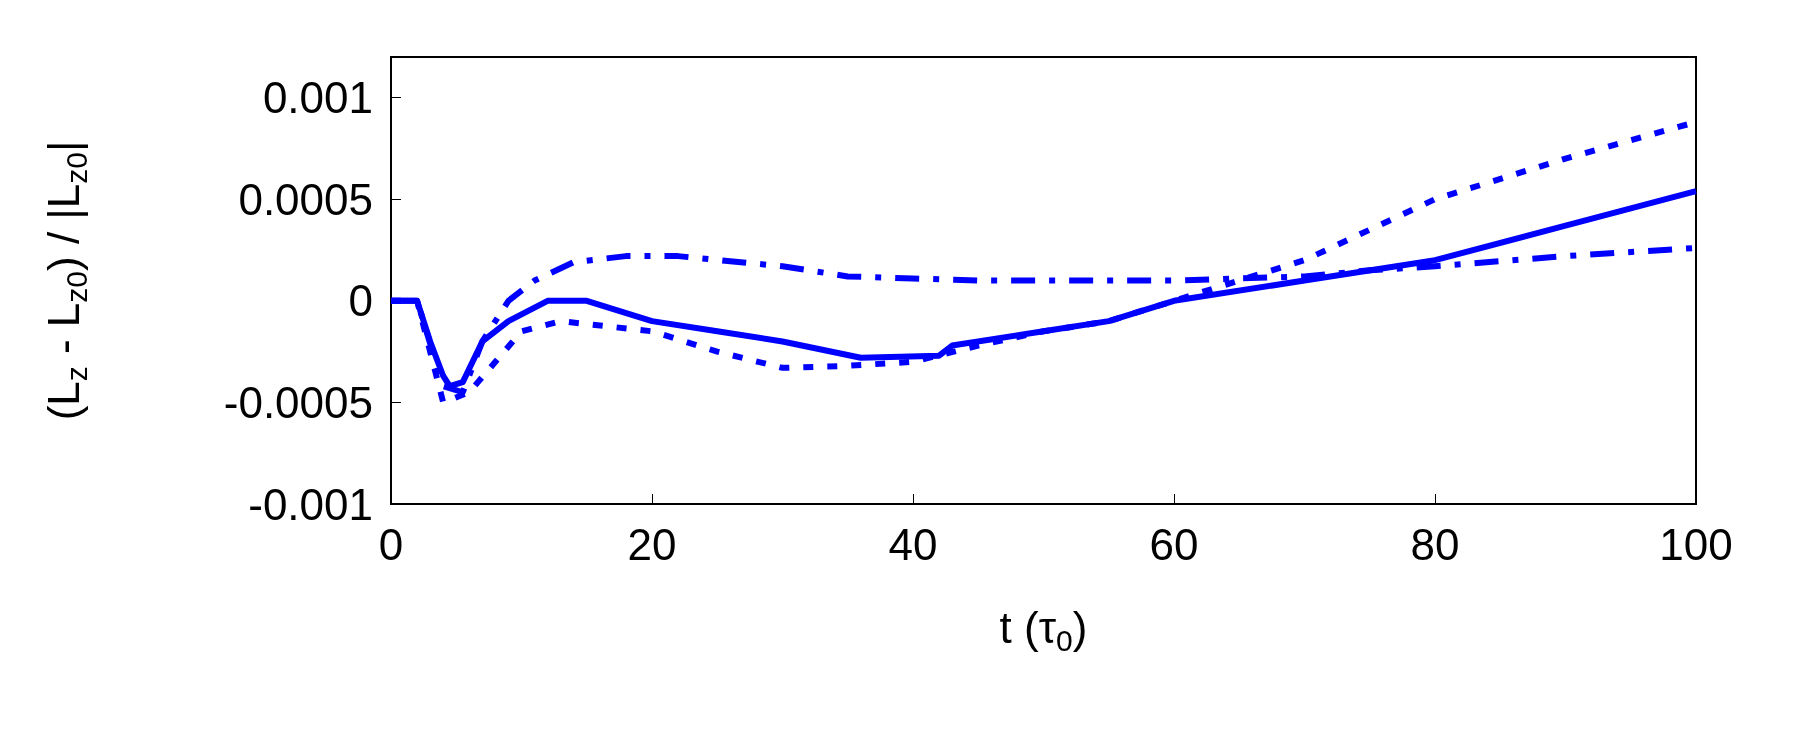 This screenshot has height=750, width=1800. What do you see at coordinates (305, 199) in the screenshot?
I see `y-tick-label: 0.0005` at bounding box center [305, 199].